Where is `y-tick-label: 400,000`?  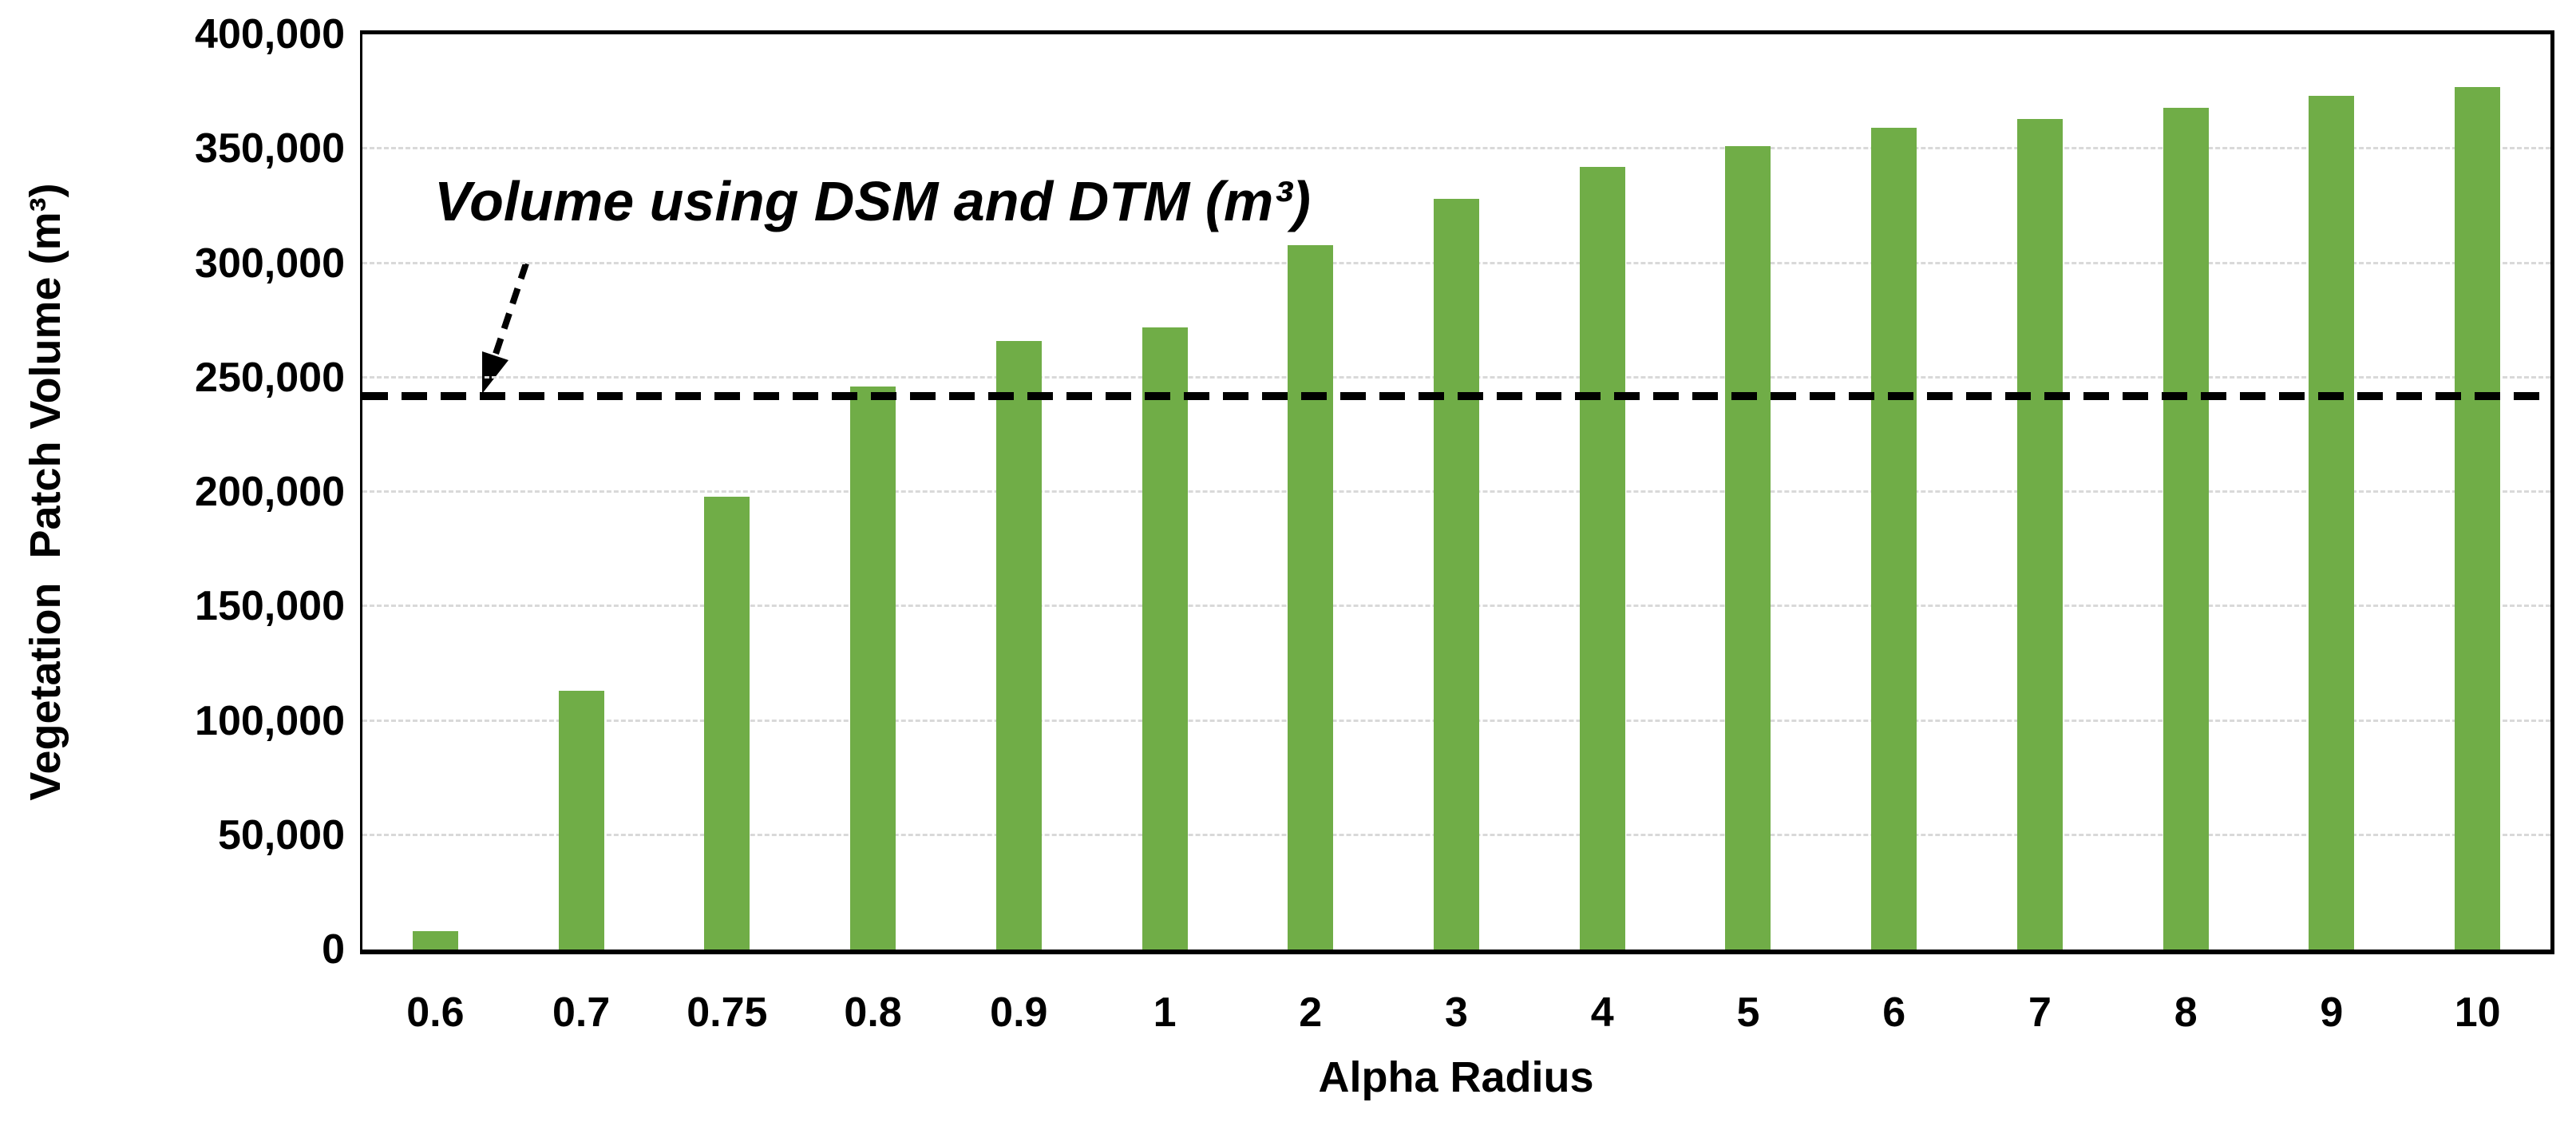
y-tick-label: 400,000 is located at coordinates (270, 34).